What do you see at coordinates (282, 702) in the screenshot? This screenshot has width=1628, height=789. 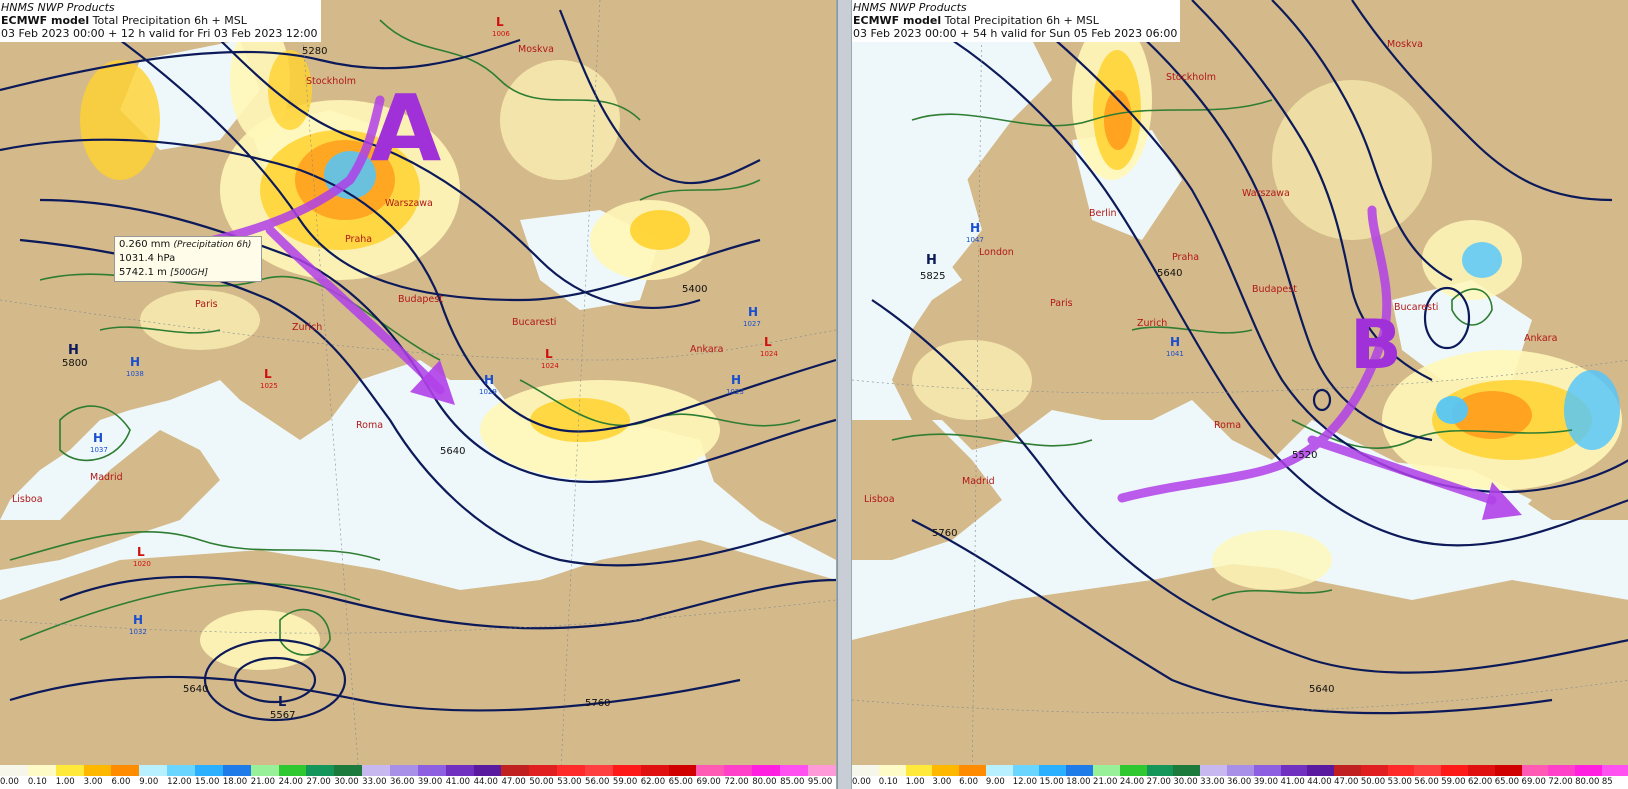 I see `upper-low-label: L` at bounding box center [282, 702].